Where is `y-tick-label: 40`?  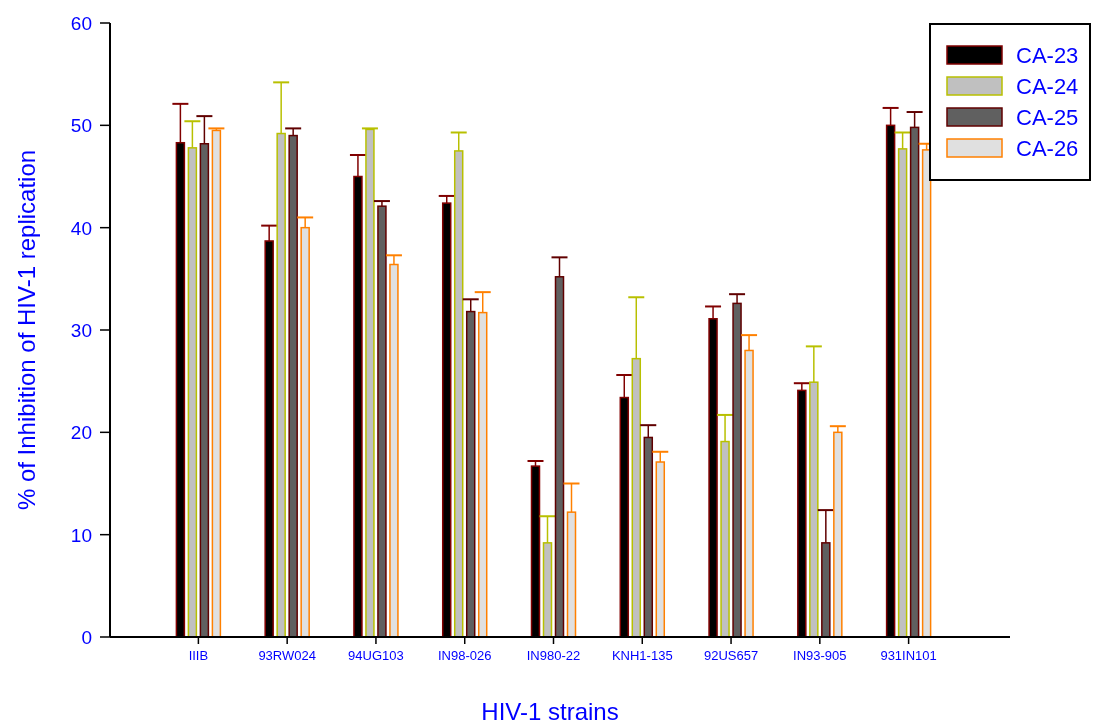 y-tick-label: 40 is located at coordinates (81, 228).